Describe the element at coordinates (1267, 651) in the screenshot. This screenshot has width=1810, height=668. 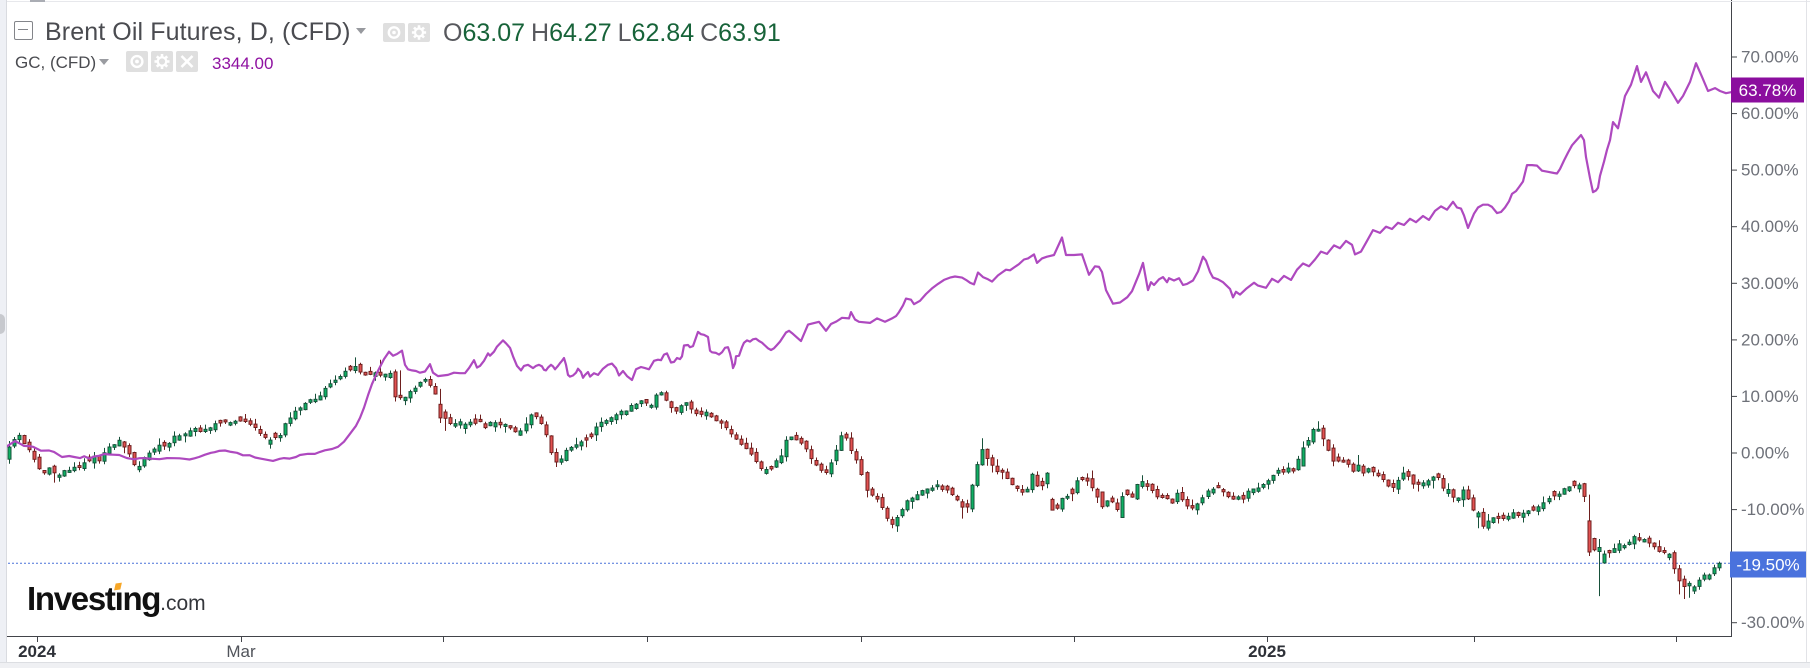
I see `svg-text: 2025` at that location.